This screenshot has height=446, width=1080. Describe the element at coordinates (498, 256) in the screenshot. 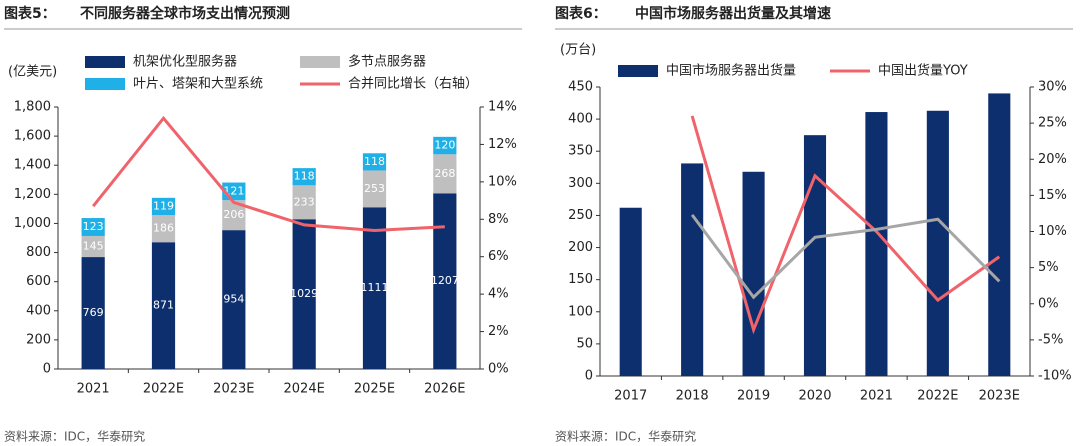

I see `y2-tick-label: 6%` at that location.